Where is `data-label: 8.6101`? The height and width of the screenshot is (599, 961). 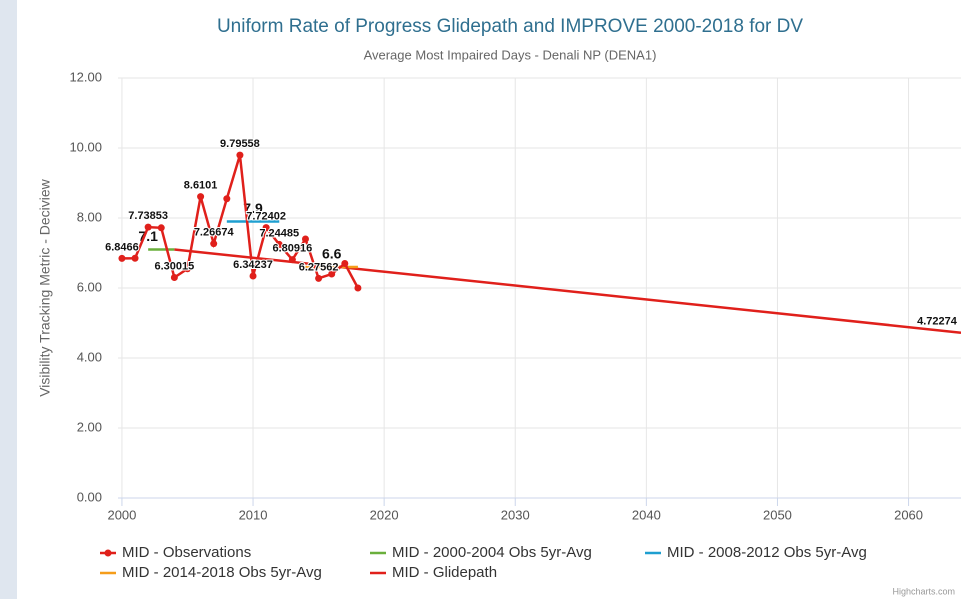 data-label: 8.6101 is located at coordinates (201, 186).